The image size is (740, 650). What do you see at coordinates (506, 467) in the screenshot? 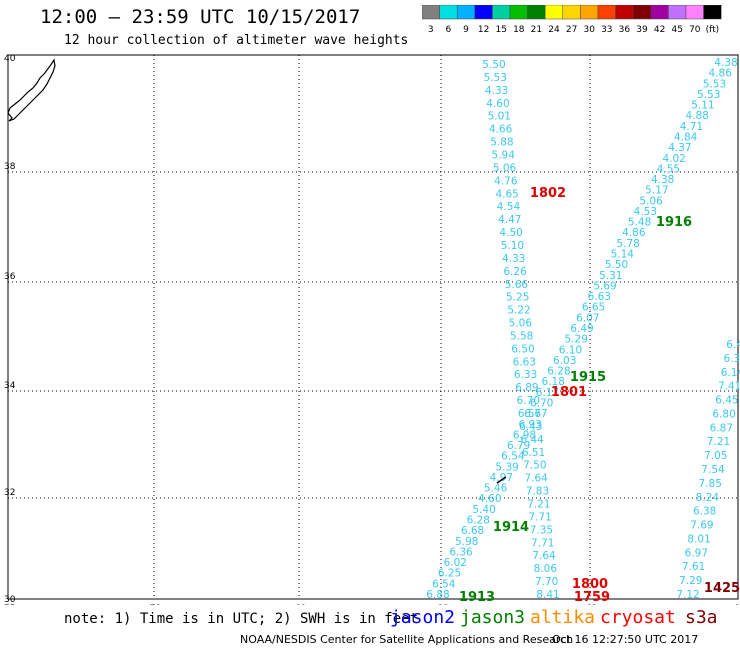
I see `wave-height-value: 5.39` at bounding box center [506, 467].